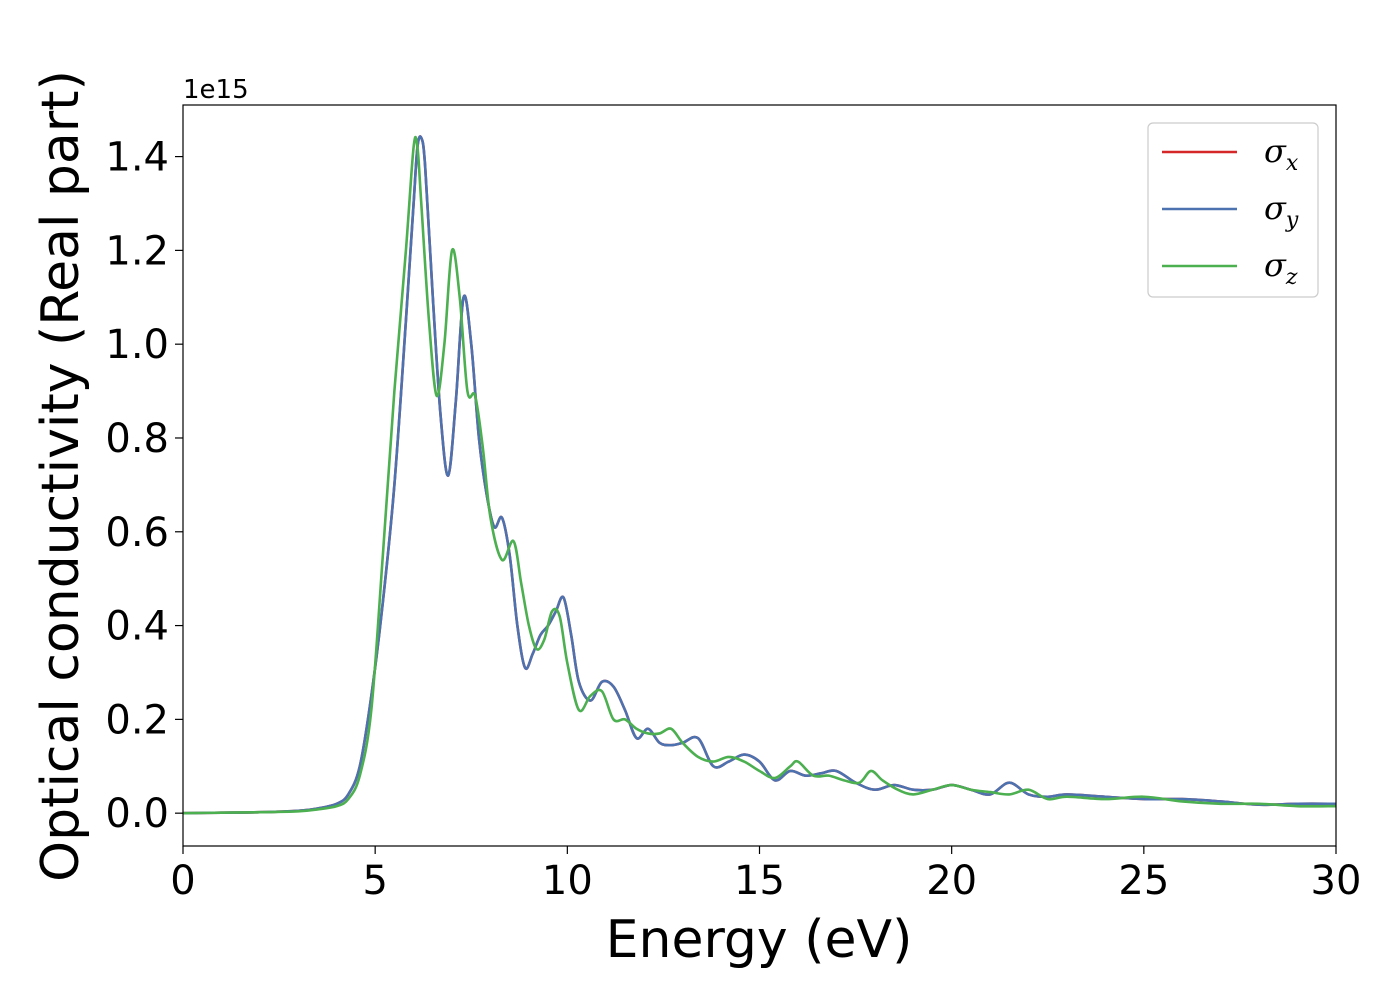 The image size is (1400, 1000). I want to click on y-tick-label: 0.8, so click(137, 439).